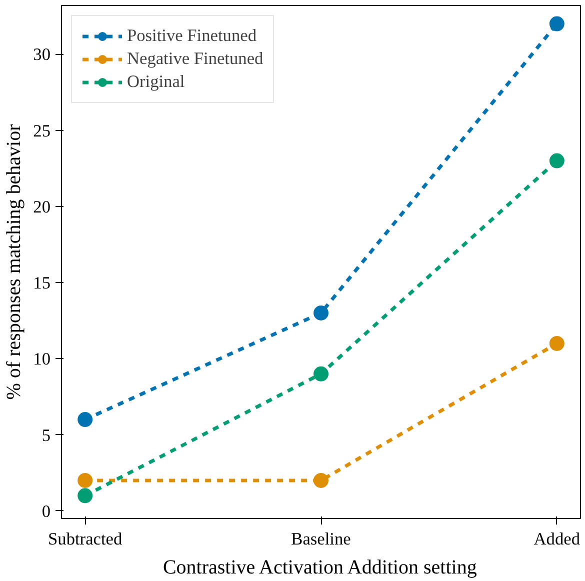 The image size is (585, 581). I want to click on x-tick-label: Baseline, so click(321, 539).